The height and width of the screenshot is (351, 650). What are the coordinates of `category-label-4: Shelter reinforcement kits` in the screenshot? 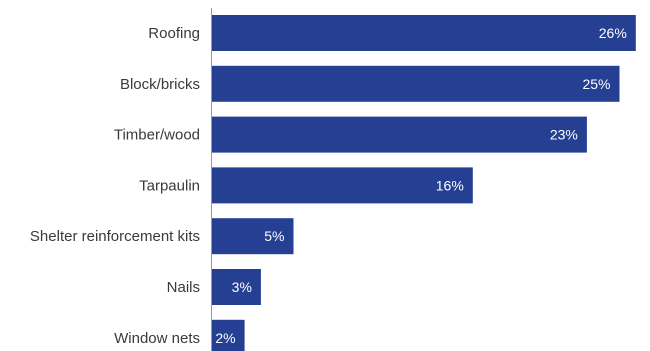 It's located at (115, 236).